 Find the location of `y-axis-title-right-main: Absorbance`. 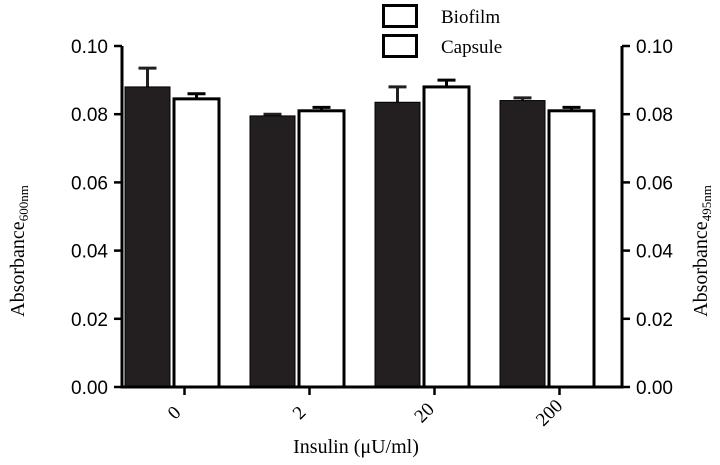

y-axis-title-right-main: Absorbance is located at coordinates (701, 269).